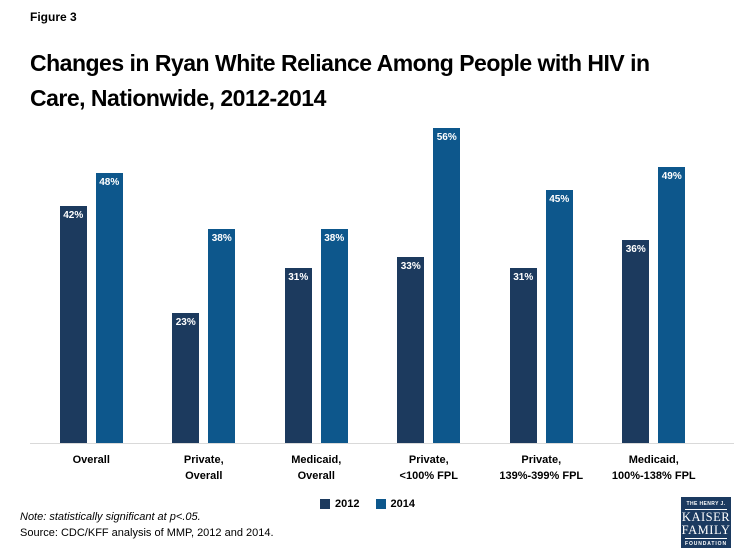 This screenshot has height=551, width=735. Describe the element at coordinates (367, 504) in the screenshot. I see `chart-legend: 2012 2014` at that location.